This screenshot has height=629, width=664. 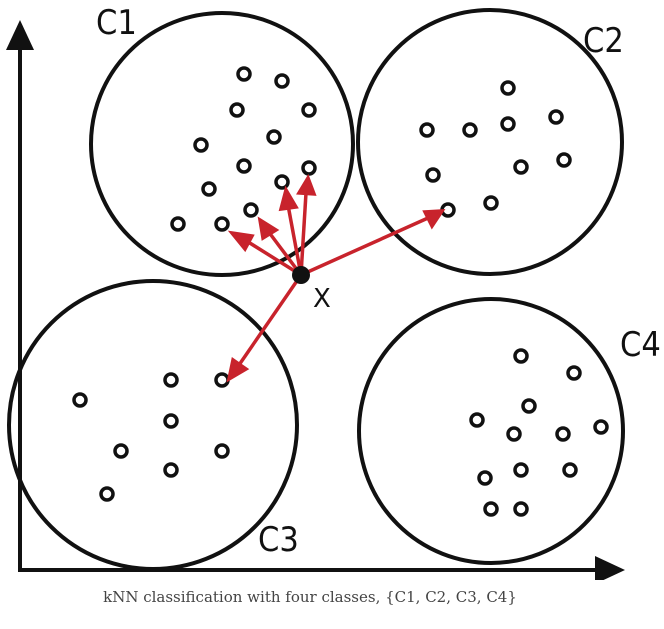 I want to click on cluster-c4-label: C4, so click(x=640, y=345).